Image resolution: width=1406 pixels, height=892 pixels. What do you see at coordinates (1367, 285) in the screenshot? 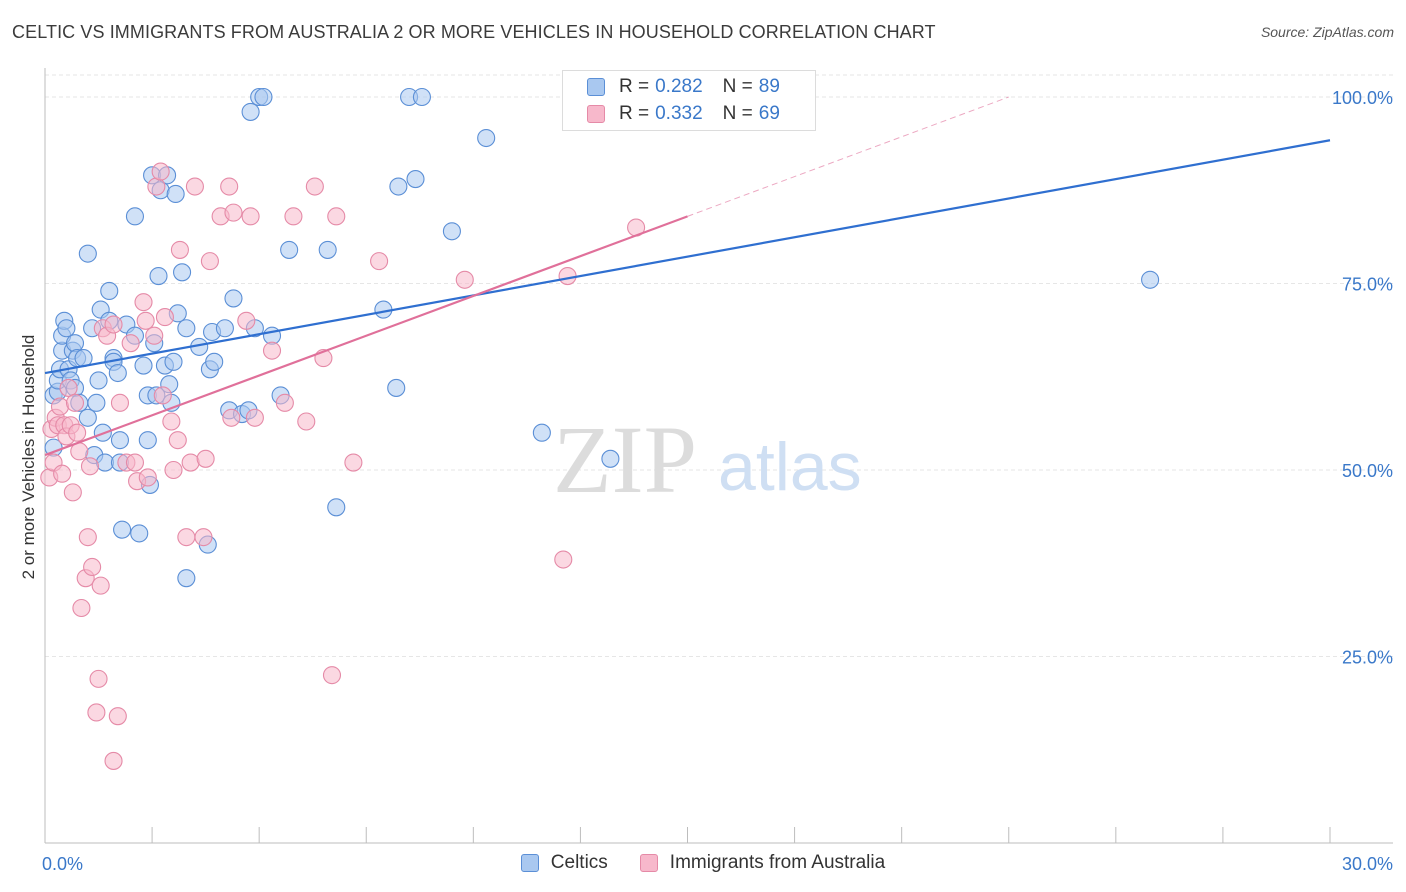
I see `y-tick-label: 75.0%` at bounding box center [1367, 285].